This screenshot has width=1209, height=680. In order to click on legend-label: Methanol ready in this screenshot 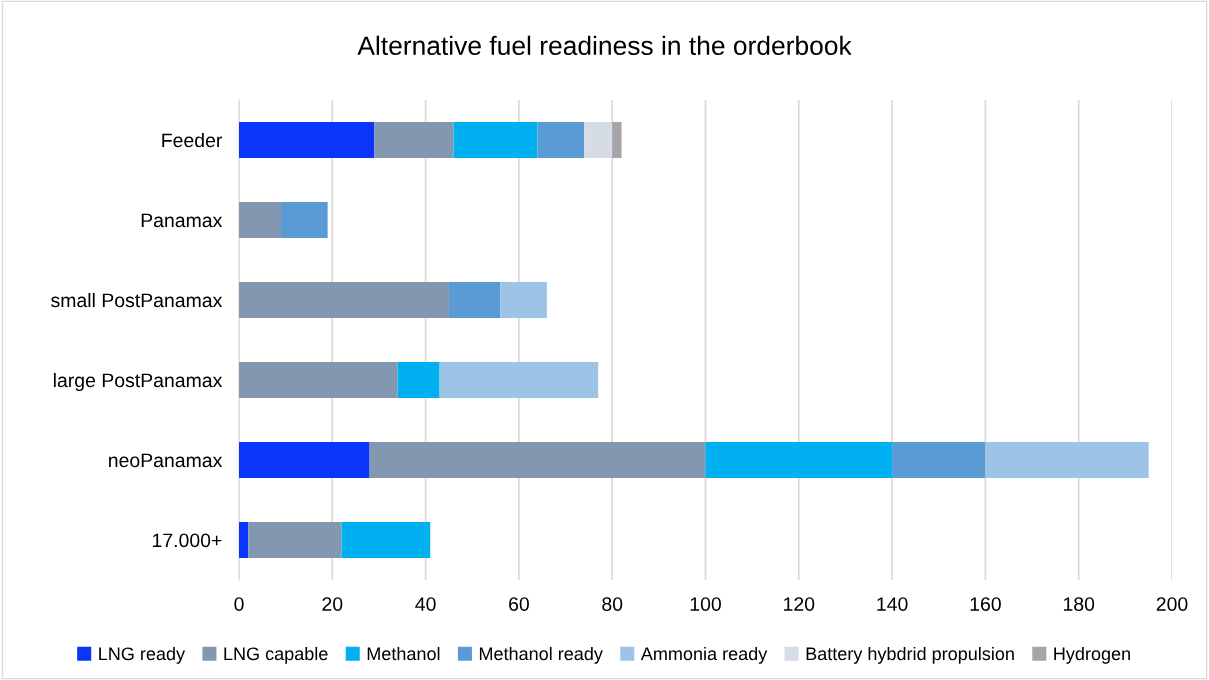, I will do `click(541, 655)`.